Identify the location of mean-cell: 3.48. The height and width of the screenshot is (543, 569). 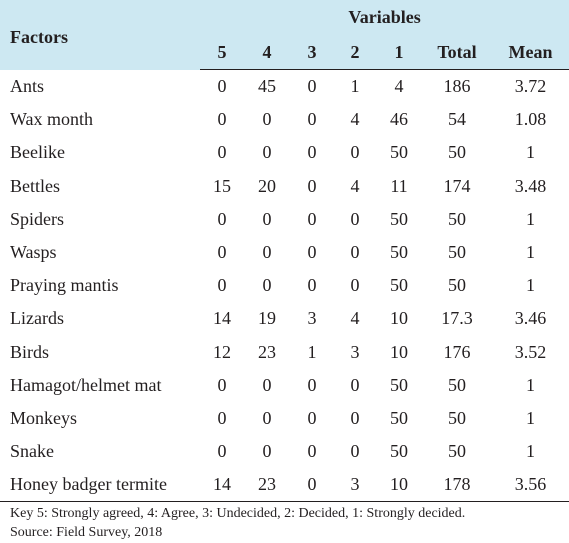
(530, 185).